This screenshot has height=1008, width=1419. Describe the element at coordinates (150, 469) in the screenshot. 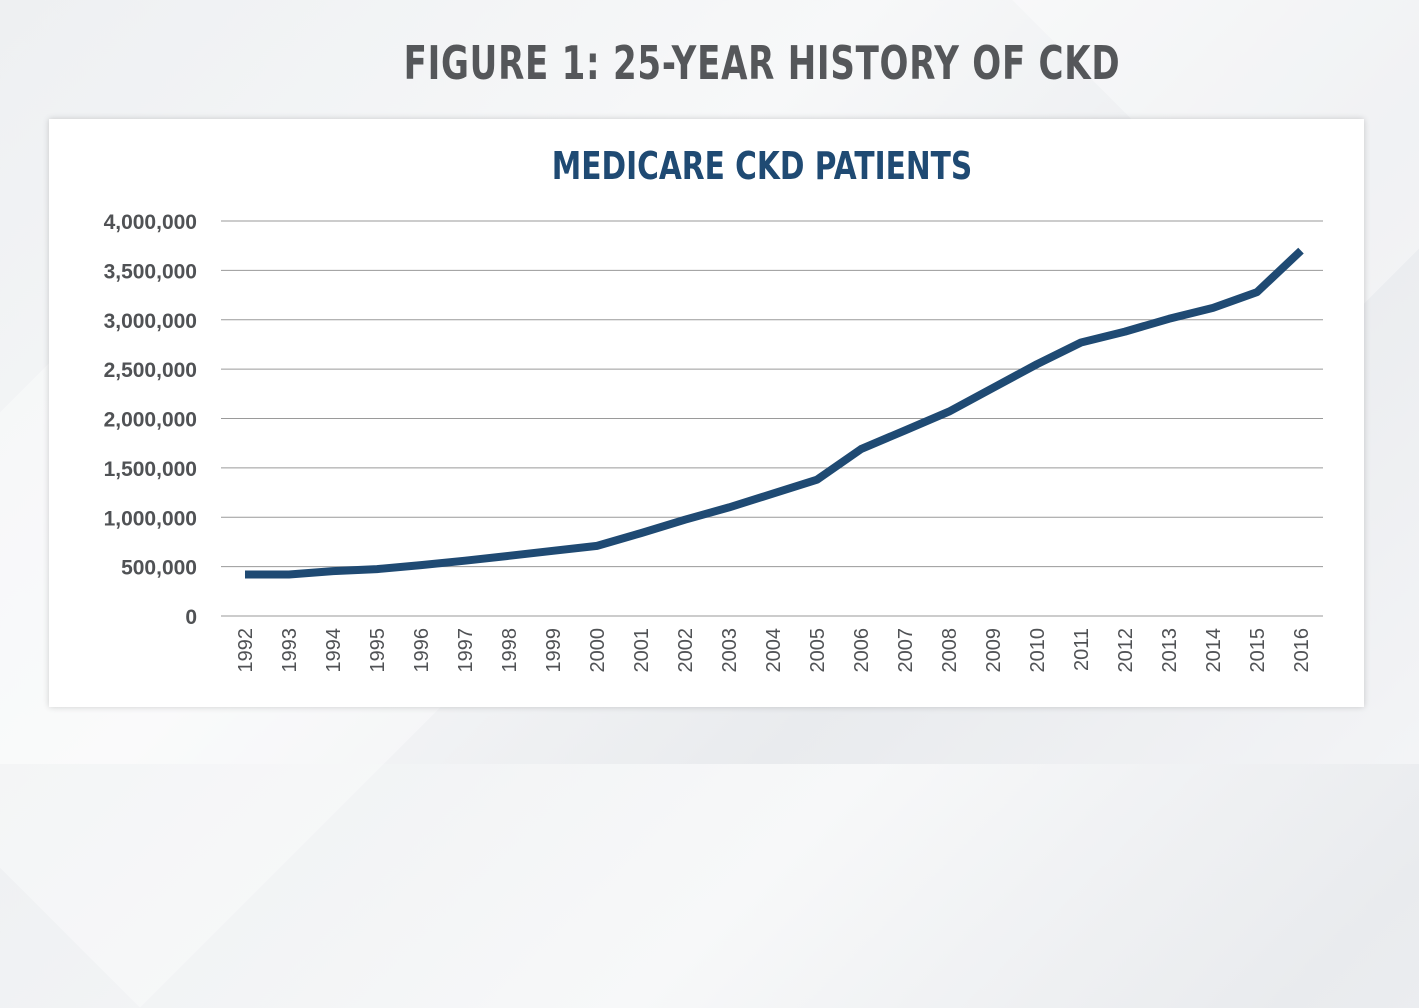

I see `y-tick-label: 1,500,000` at that location.